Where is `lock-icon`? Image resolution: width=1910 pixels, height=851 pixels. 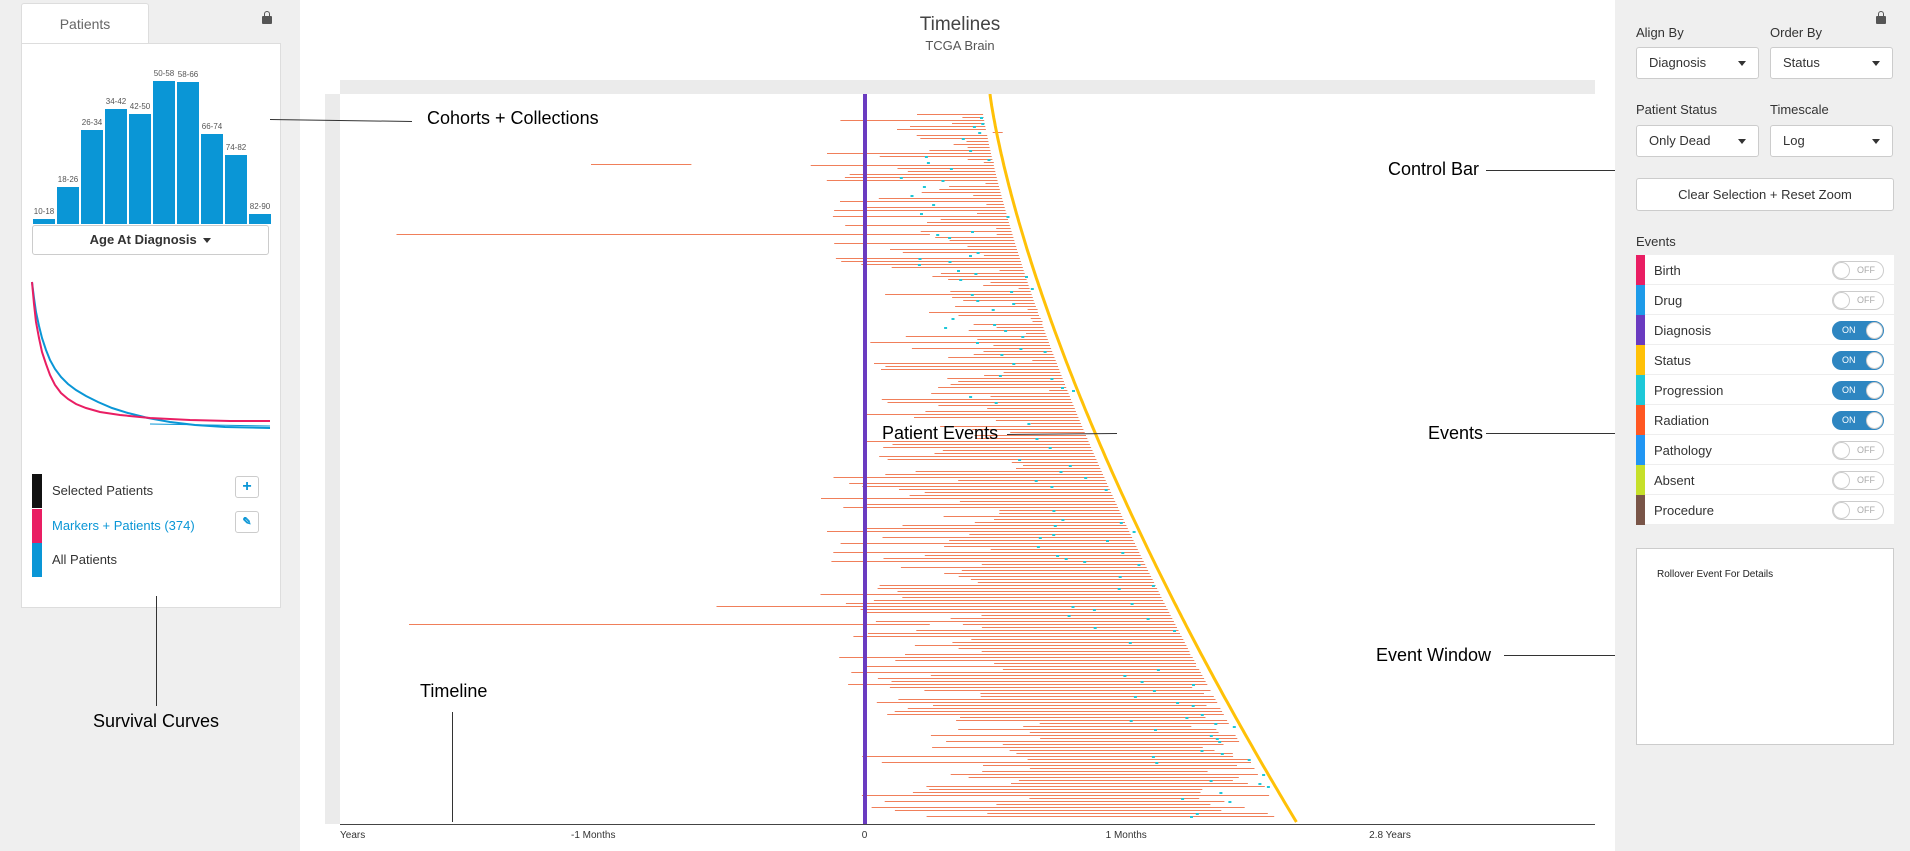
lock-icon is located at coordinates (1881, 17).